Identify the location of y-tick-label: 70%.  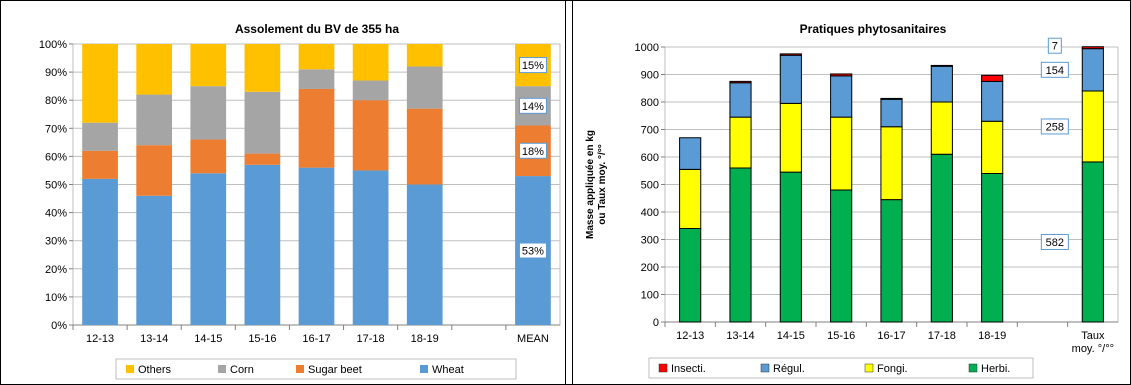
(56, 129).